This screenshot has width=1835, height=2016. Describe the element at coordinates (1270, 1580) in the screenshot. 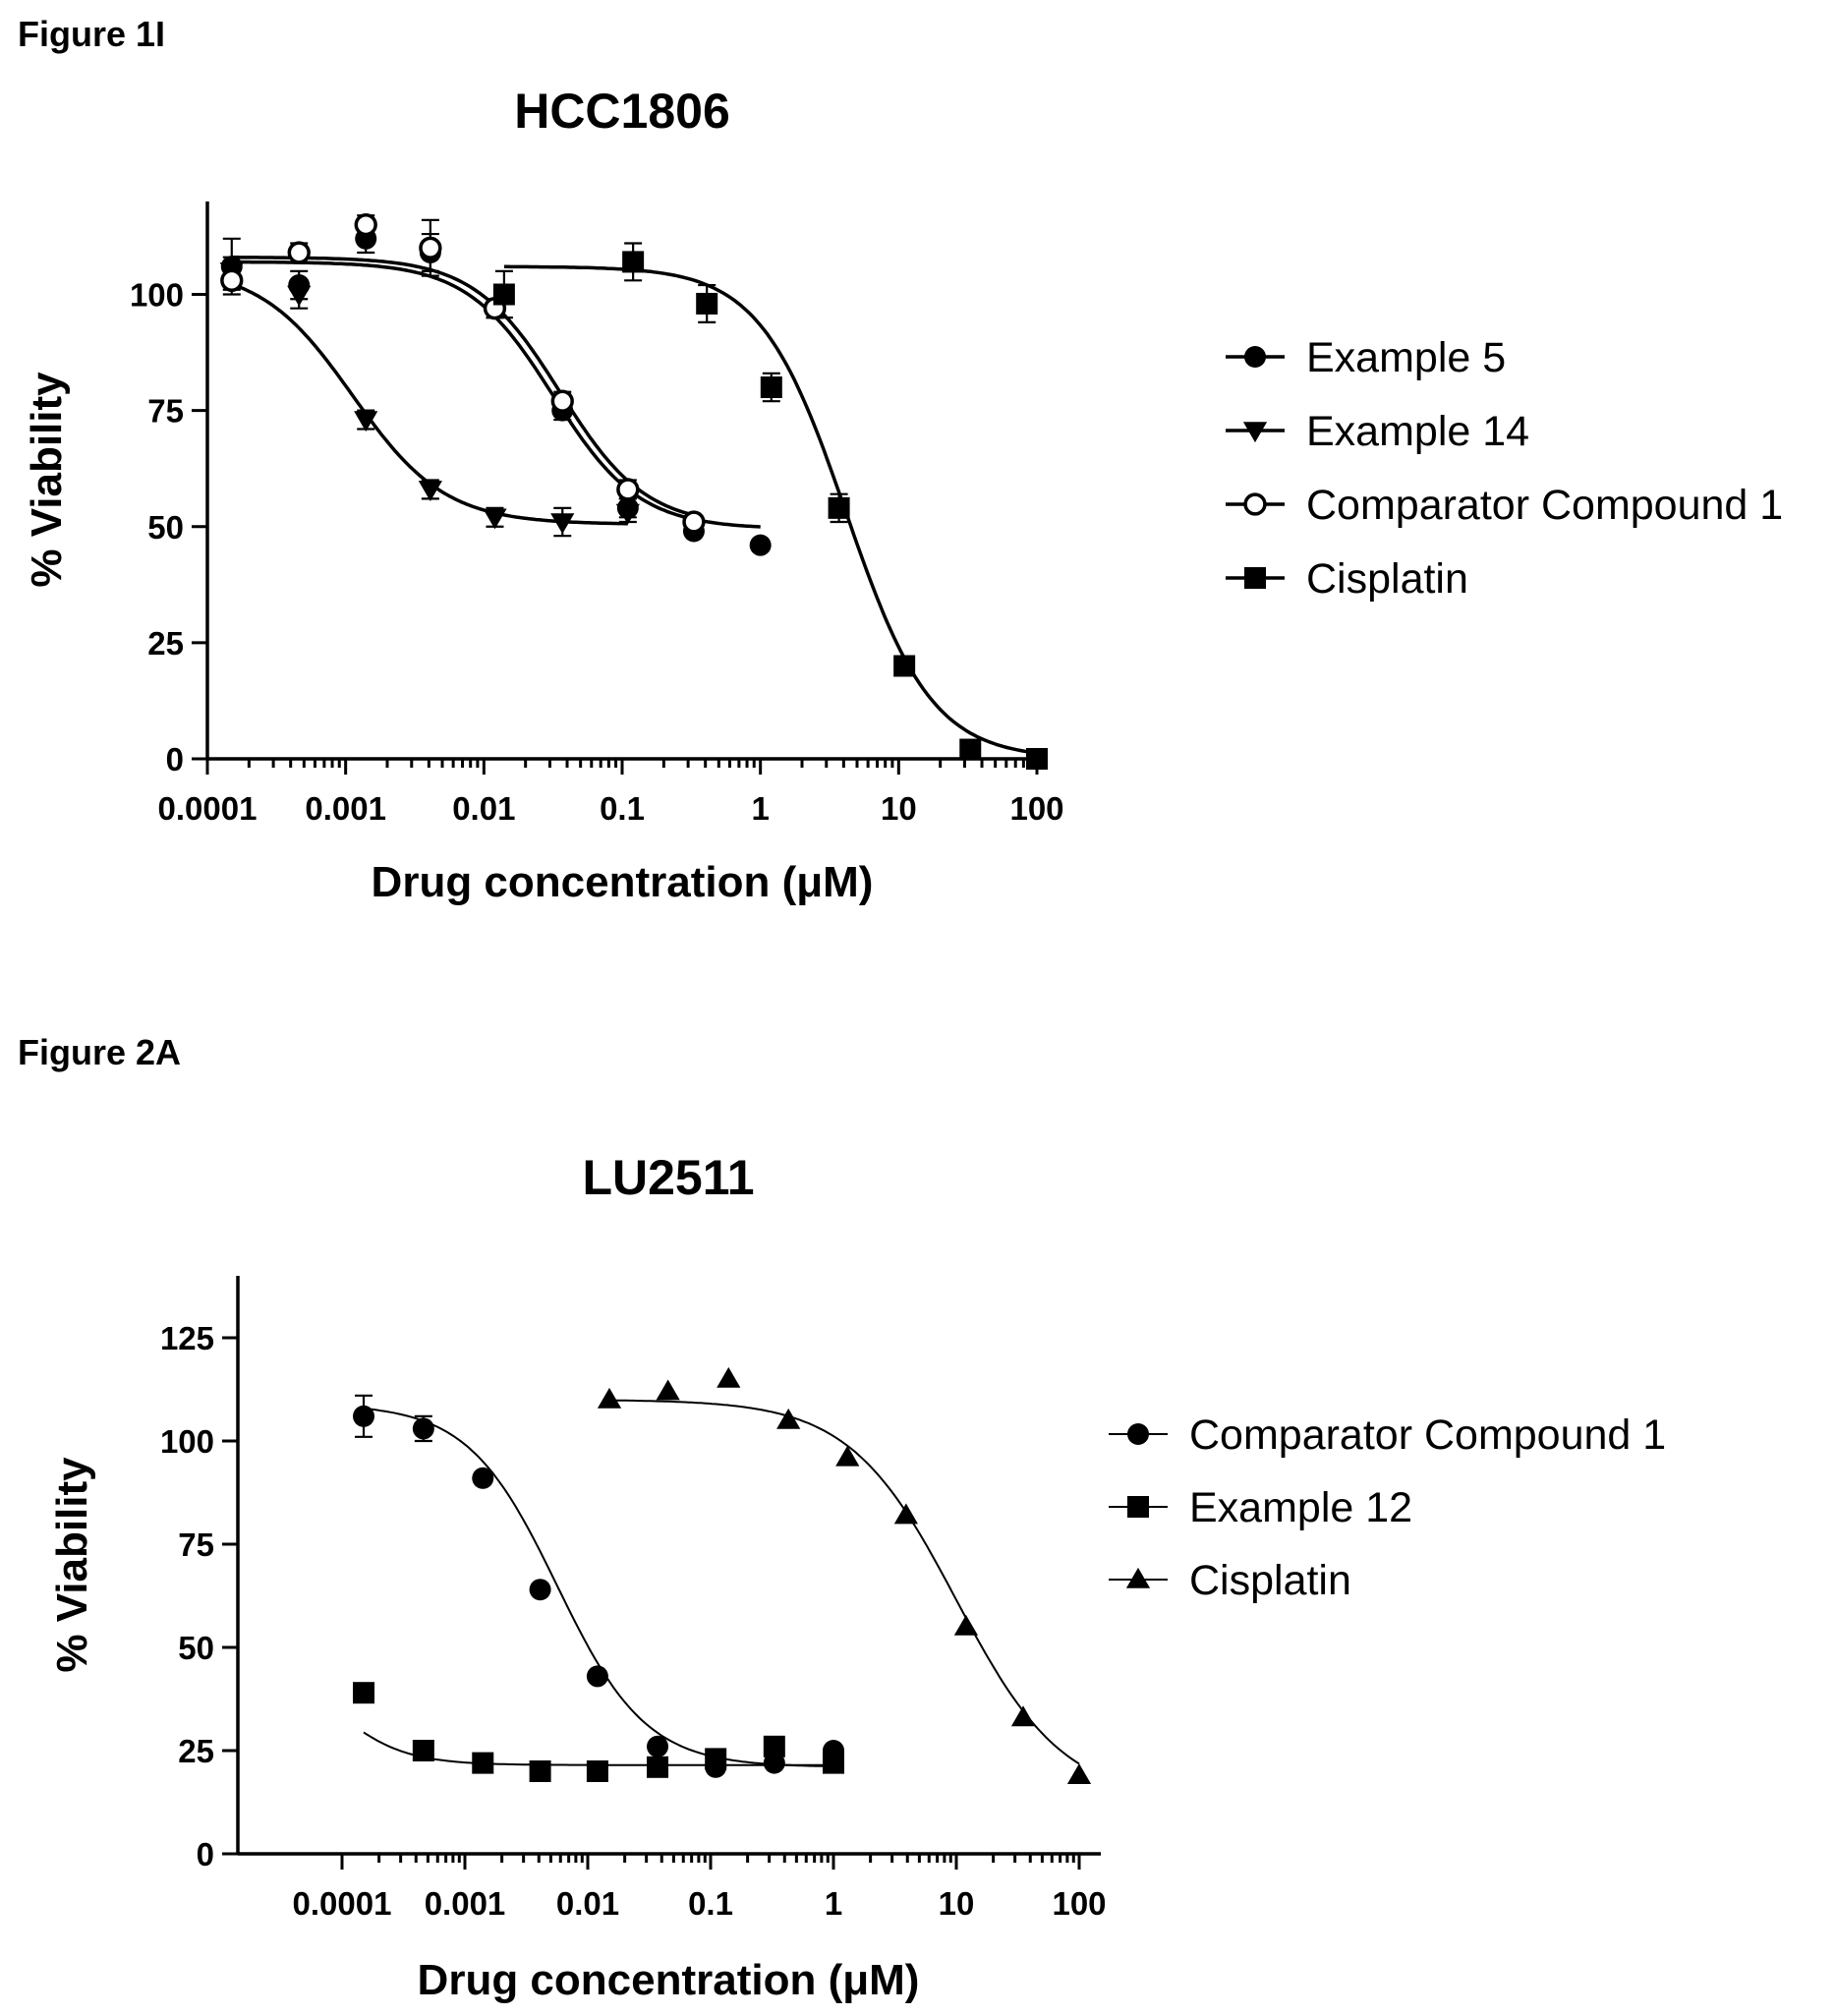

I see `lu2511-cisplatin-legend-label: Cisplatin` at that location.